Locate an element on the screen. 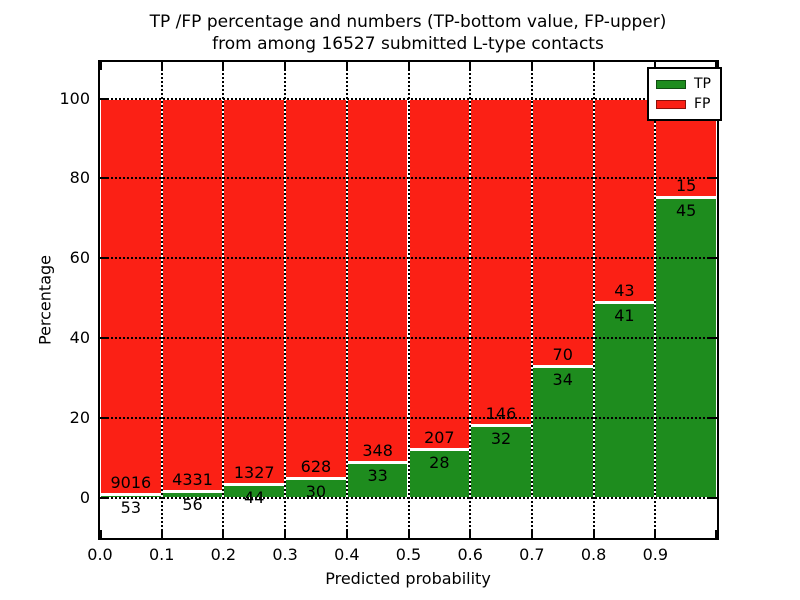 The height and width of the screenshot is (600, 800). x-tick-label: 0.1 is located at coordinates (161, 554).